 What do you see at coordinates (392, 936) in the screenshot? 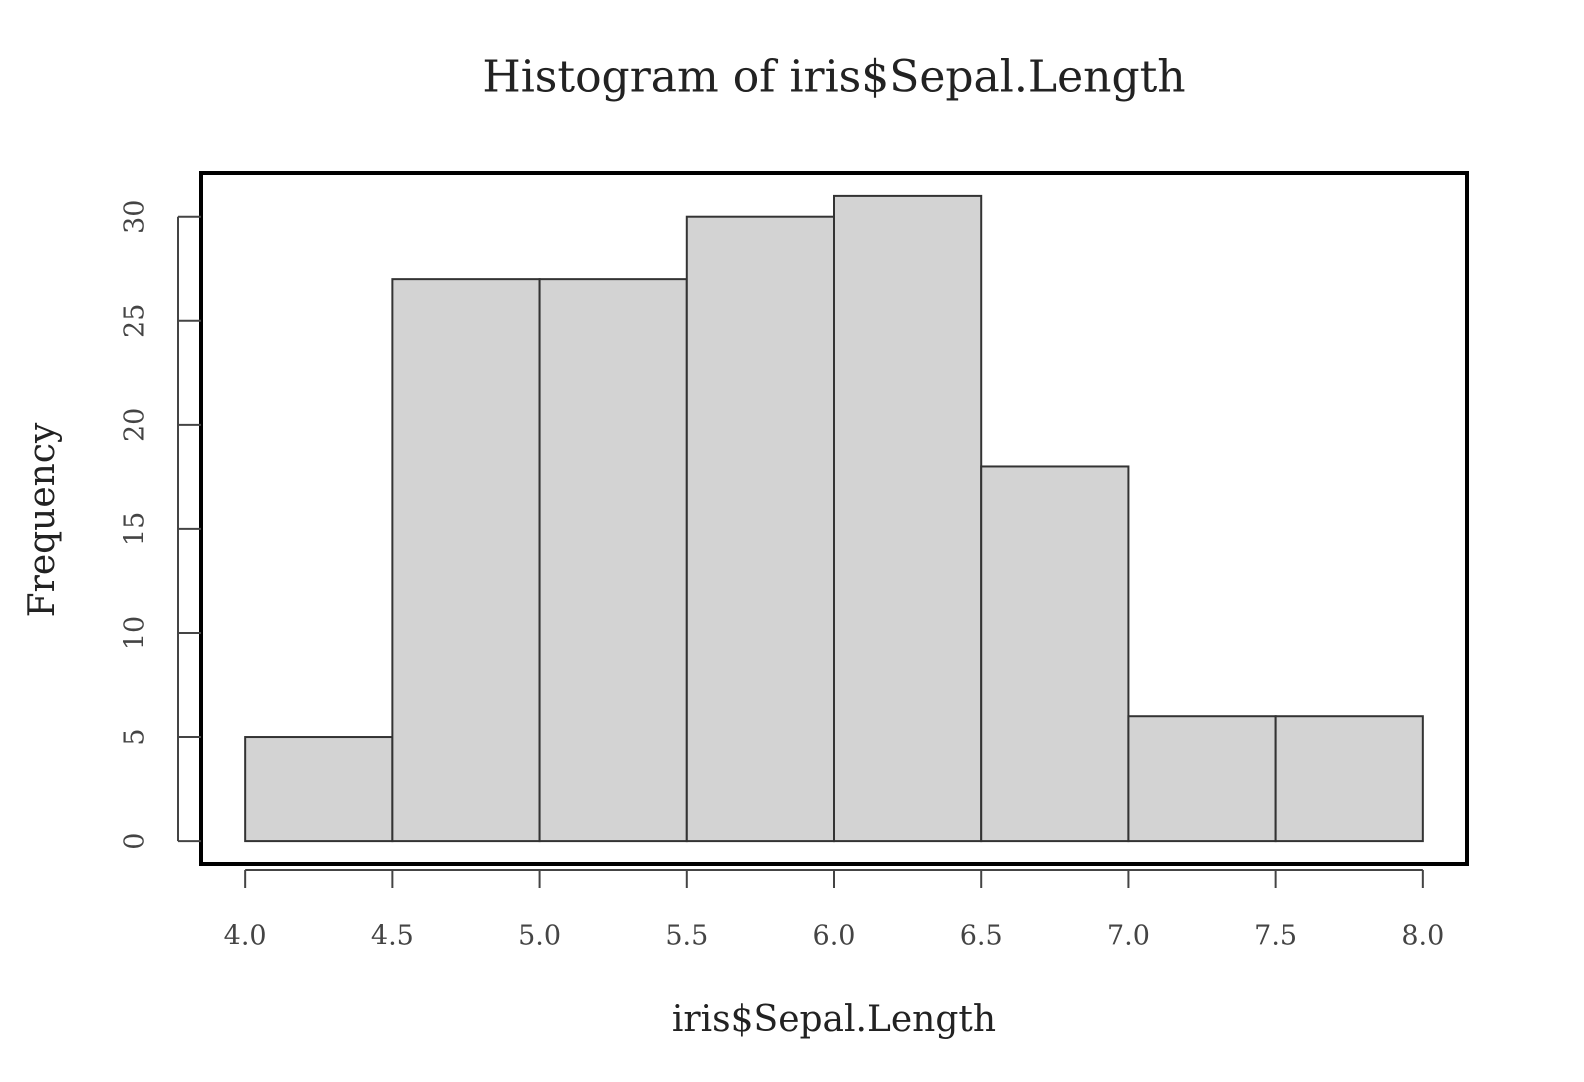
I see `x-tick-label: 4.5` at bounding box center [392, 936].